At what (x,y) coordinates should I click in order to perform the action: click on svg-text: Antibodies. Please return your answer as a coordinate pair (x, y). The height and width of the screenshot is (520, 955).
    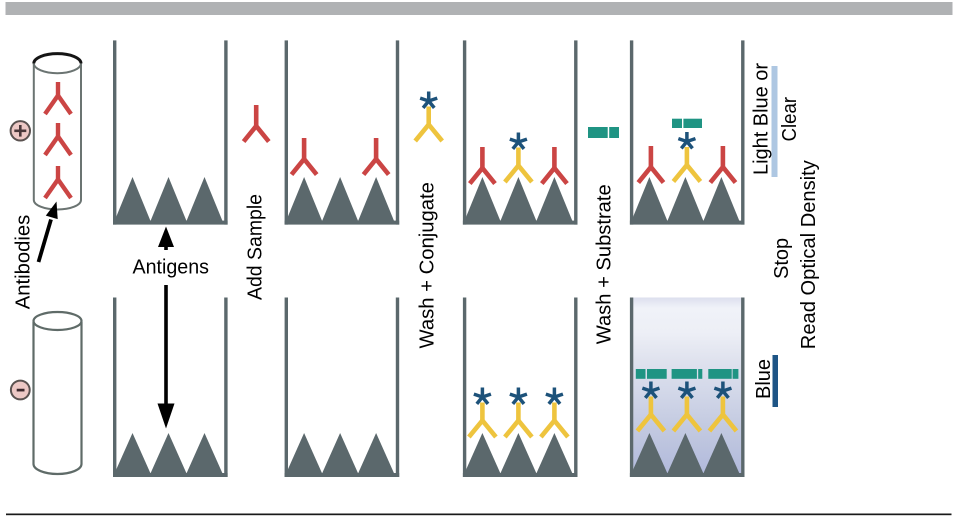
    Looking at the image, I should click on (24, 262).